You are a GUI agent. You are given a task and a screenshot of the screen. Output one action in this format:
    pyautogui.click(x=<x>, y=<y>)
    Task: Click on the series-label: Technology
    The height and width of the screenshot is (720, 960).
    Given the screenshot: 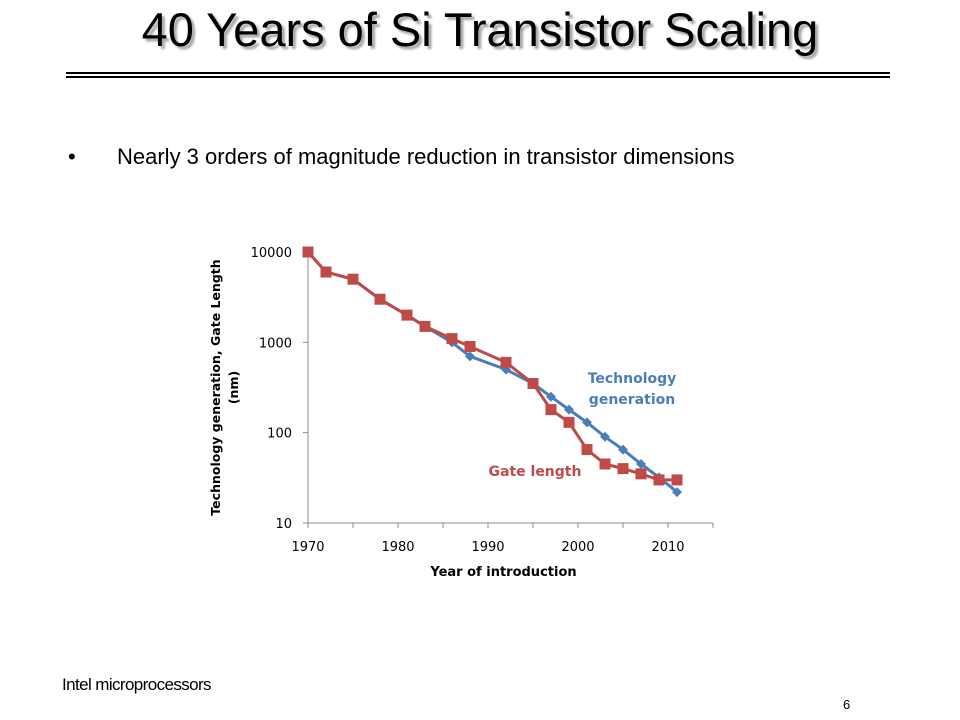 What is the action you would take?
    pyautogui.click(x=632, y=379)
    